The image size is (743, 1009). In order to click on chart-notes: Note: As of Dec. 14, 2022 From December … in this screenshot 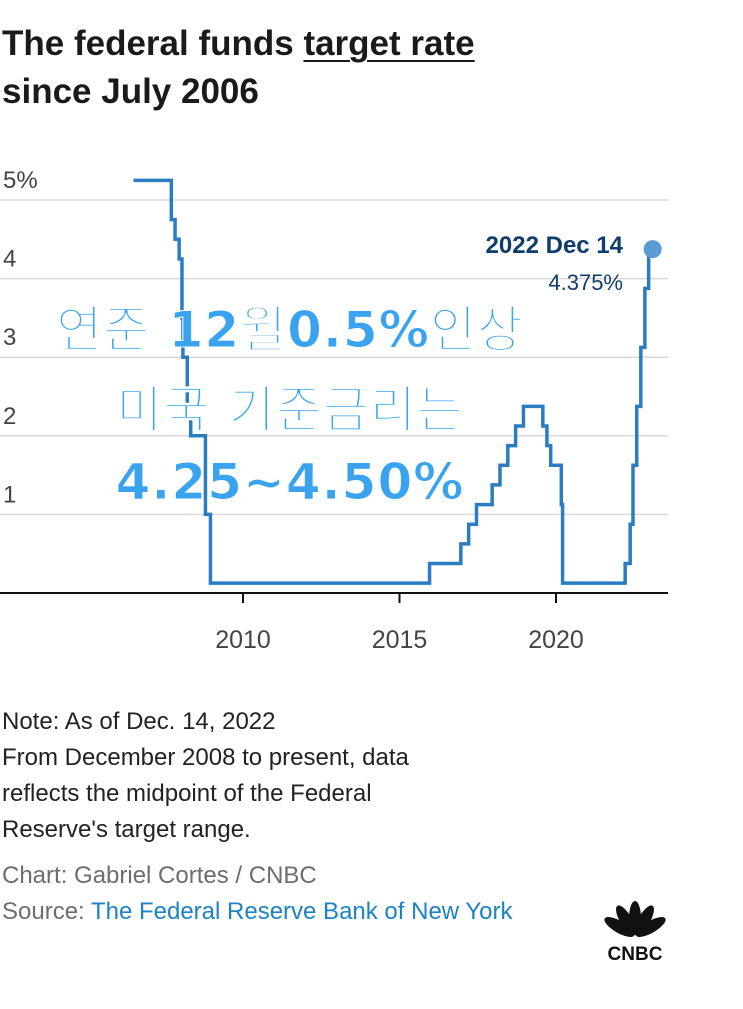, I will do `click(302, 776)`.